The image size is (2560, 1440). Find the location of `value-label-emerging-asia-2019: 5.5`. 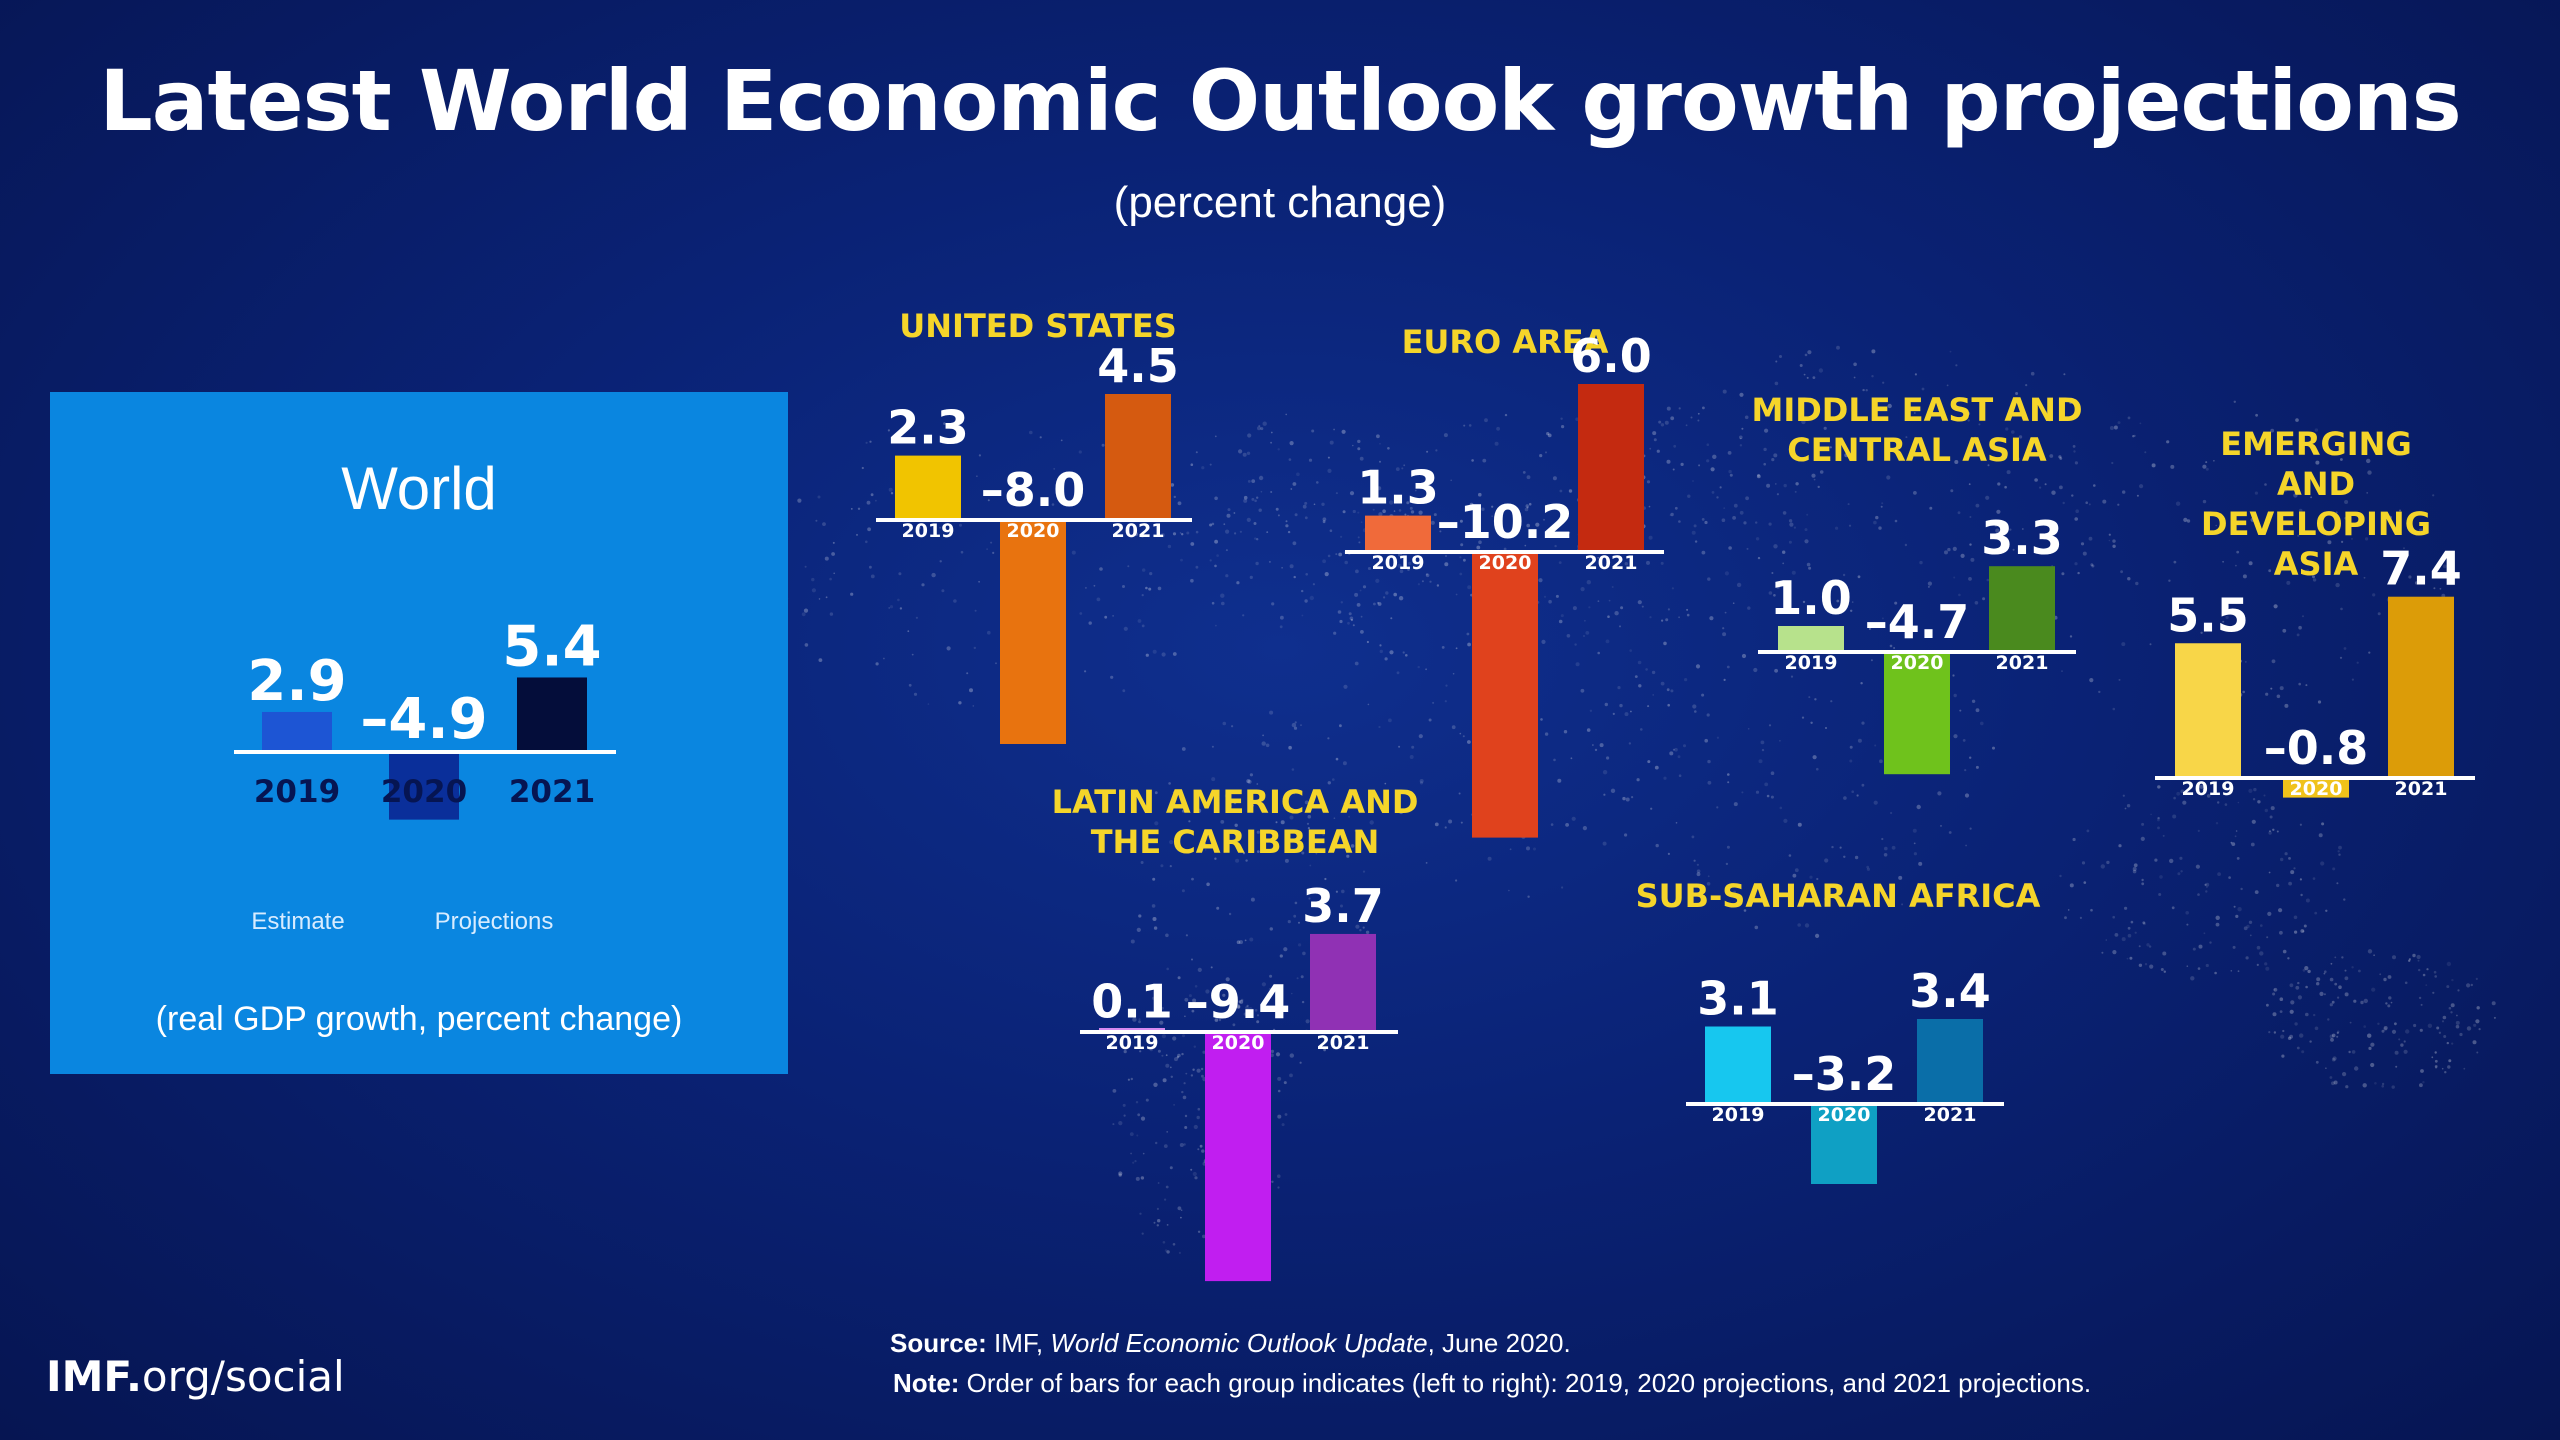

value-label-emerging-asia-2019: 5.5 is located at coordinates (2208, 615).